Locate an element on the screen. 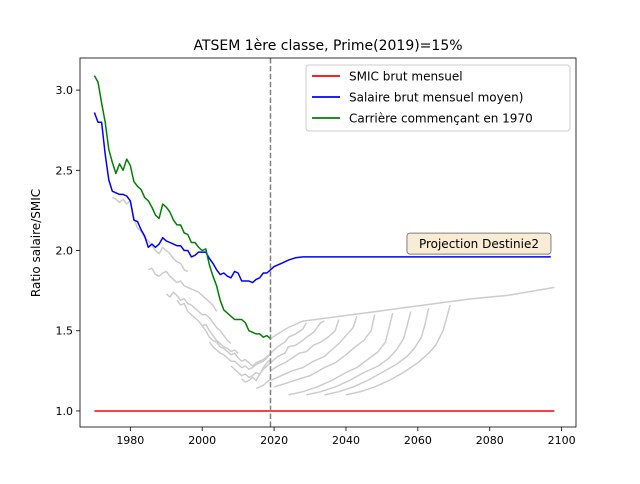 The width and height of the screenshot is (640, 484). x-tick-label: 2040 is located at coordinates (346, 440).